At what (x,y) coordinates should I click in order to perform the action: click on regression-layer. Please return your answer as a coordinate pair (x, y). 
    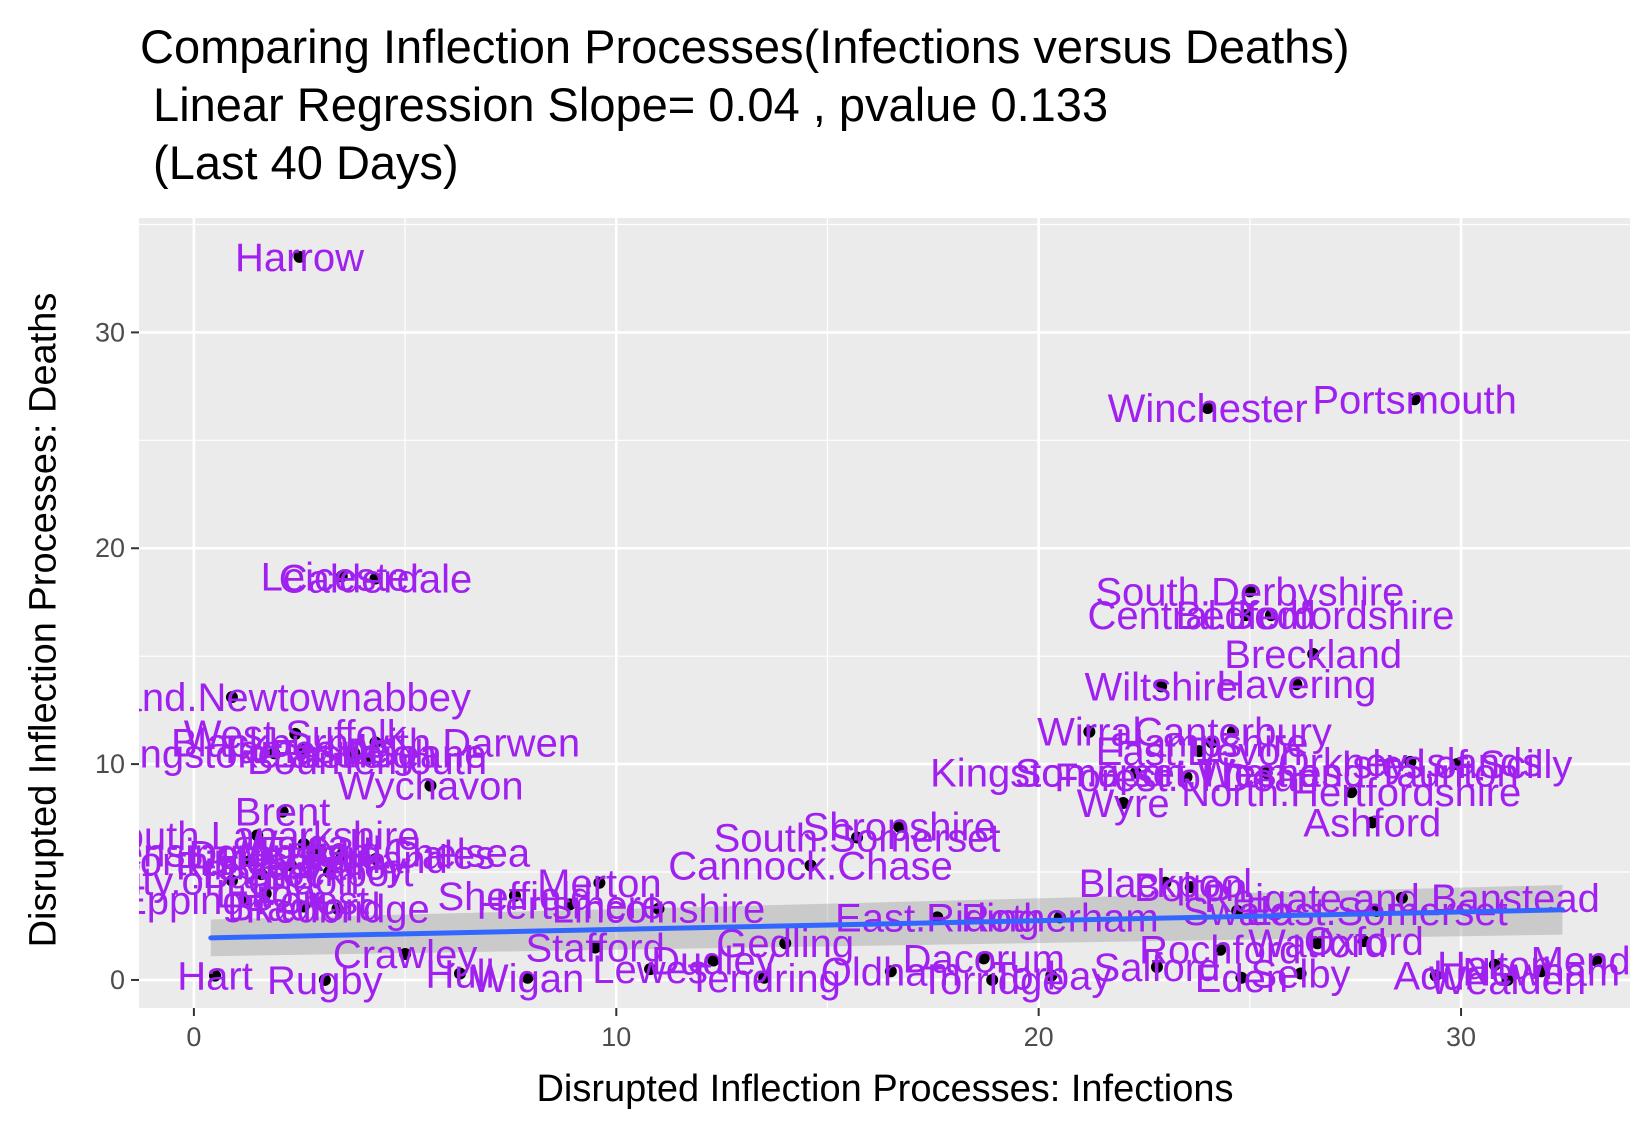
    Looking at the image, I should click on (886, 924).